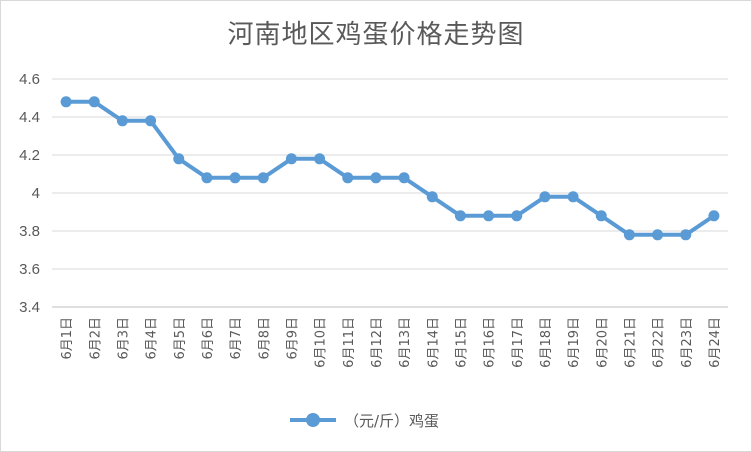 The width and height of the screenshot is (752, 452). What do you see at coordinates (123, 338) in the screenshot?
I see `x-tick-label: 6月3日` at bounding box center [123, 338].